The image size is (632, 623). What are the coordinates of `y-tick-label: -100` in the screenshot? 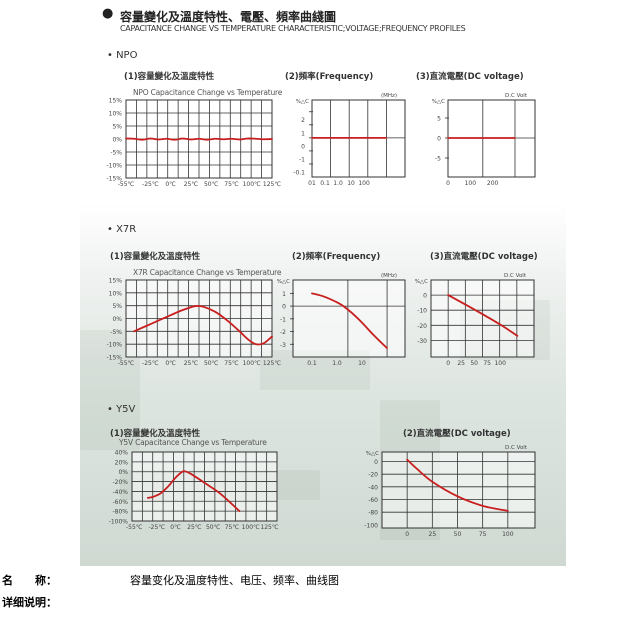 It's located at (371, 525).